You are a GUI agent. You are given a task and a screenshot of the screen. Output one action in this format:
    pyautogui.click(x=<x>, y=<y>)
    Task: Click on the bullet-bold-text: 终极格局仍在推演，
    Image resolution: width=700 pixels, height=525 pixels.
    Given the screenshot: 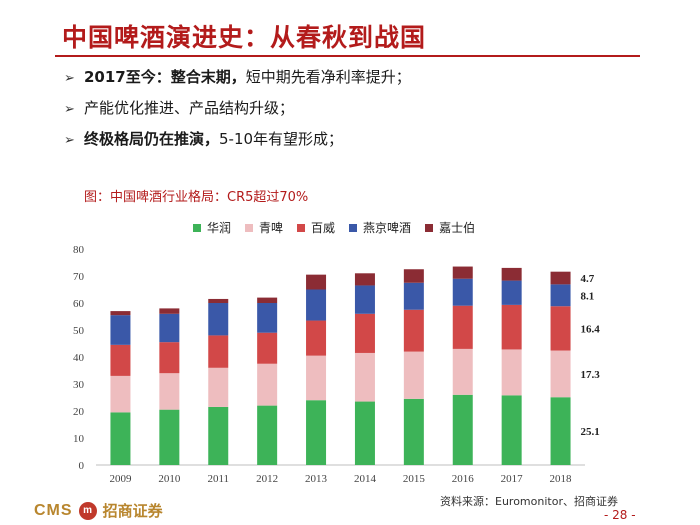 What is the action you would take?
    pyautogui.click(x=152, y=139)
    